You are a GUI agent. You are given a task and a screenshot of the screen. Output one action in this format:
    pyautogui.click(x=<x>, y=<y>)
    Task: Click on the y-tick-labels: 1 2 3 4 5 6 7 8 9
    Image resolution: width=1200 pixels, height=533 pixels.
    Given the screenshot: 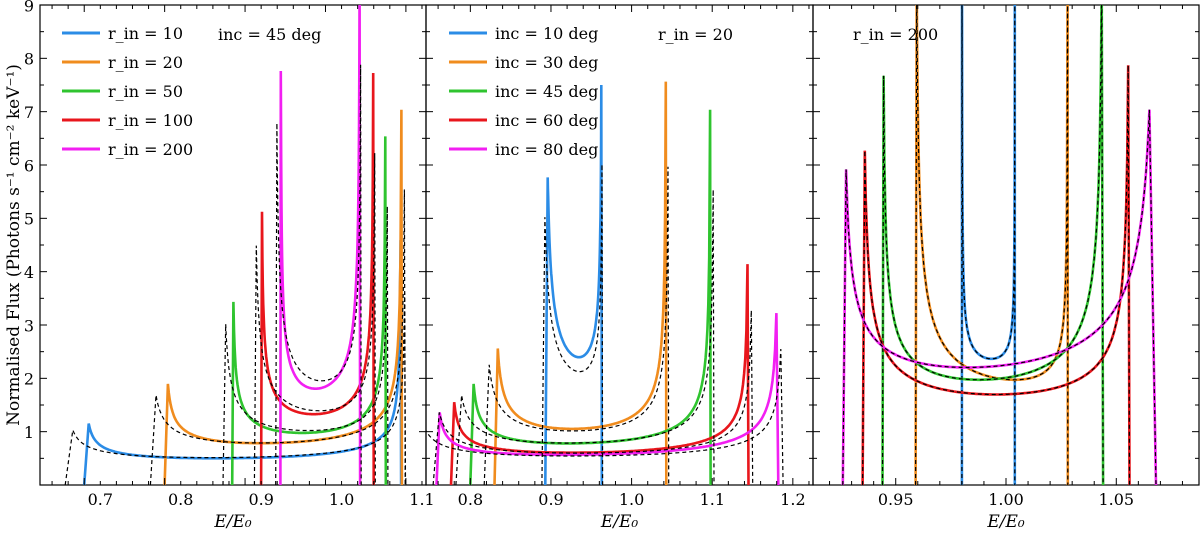 What is the action you would take?
    pyautogui.click(x=29, y=221)
    